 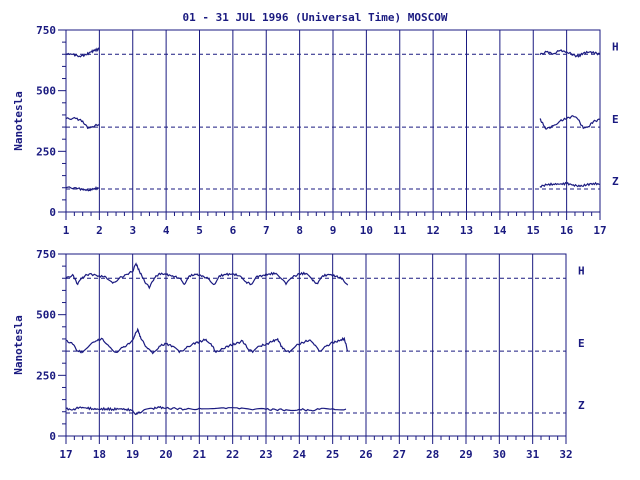 What do you see at coordinates (333, 230) in the screenshot?
I see `x-tick-label: 9` at bounding box center [333, 230].